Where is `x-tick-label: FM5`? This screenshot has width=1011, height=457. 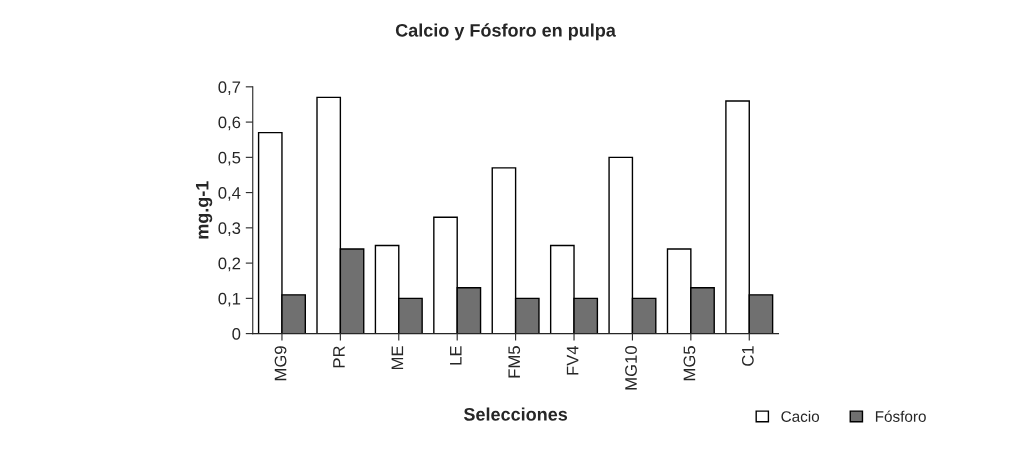
x-tick-label: FM5 is located at coordinates (514, 362).